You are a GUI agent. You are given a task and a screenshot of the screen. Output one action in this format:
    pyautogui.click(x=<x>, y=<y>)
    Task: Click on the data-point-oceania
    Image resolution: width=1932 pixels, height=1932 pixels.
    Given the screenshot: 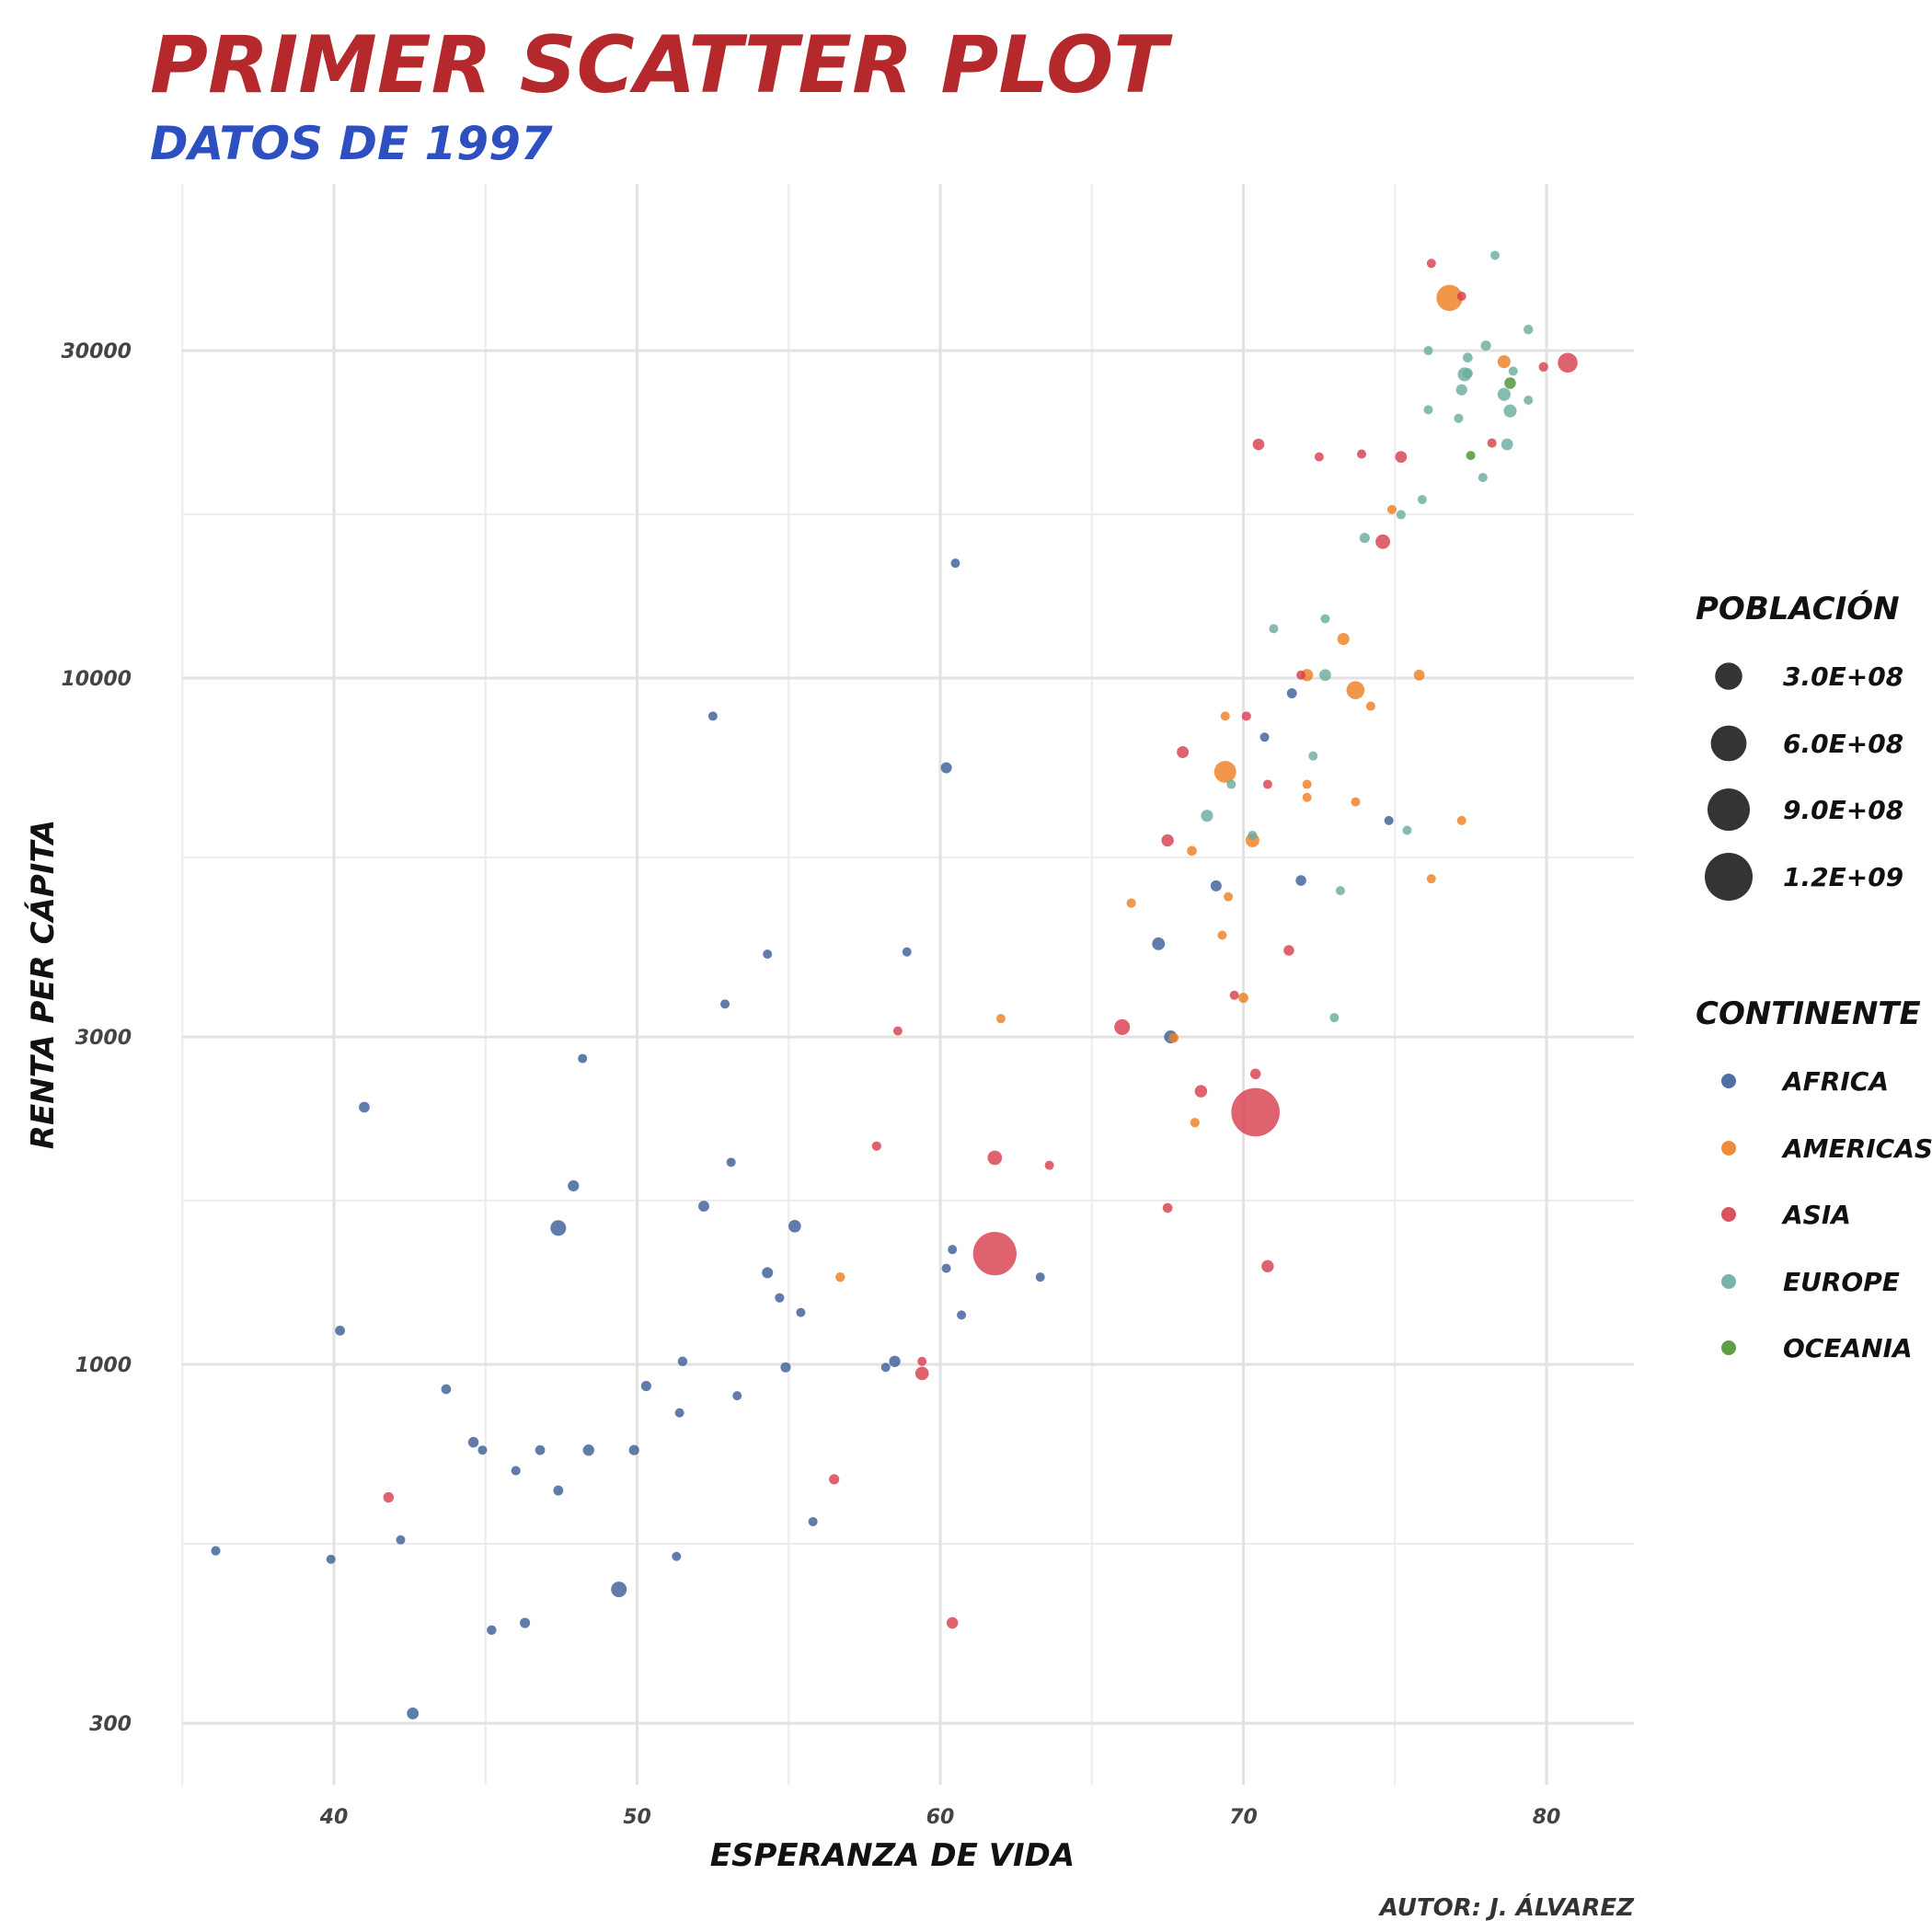 What is the action you would take?
    pyautogui.click(x=1471, y=456)
    